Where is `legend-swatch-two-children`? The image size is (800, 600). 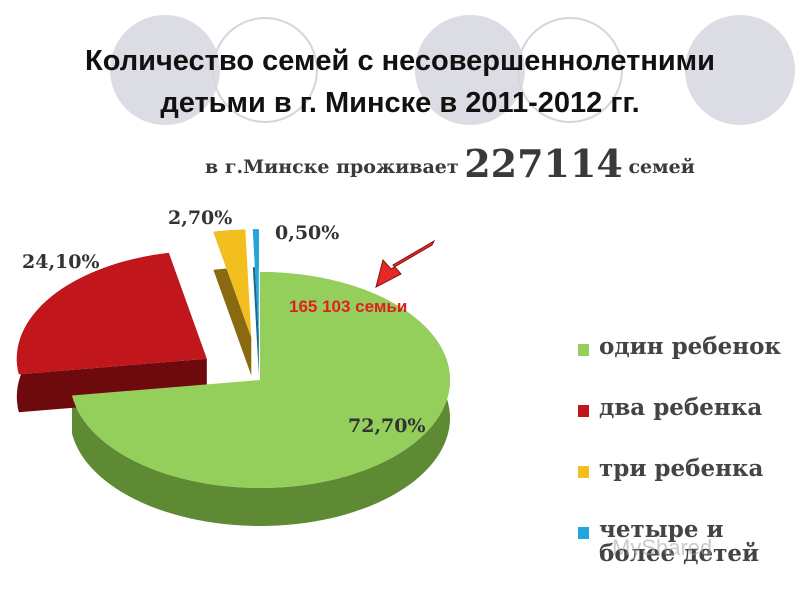 legend-swatch-two-children is located at coordinates (583, 411).